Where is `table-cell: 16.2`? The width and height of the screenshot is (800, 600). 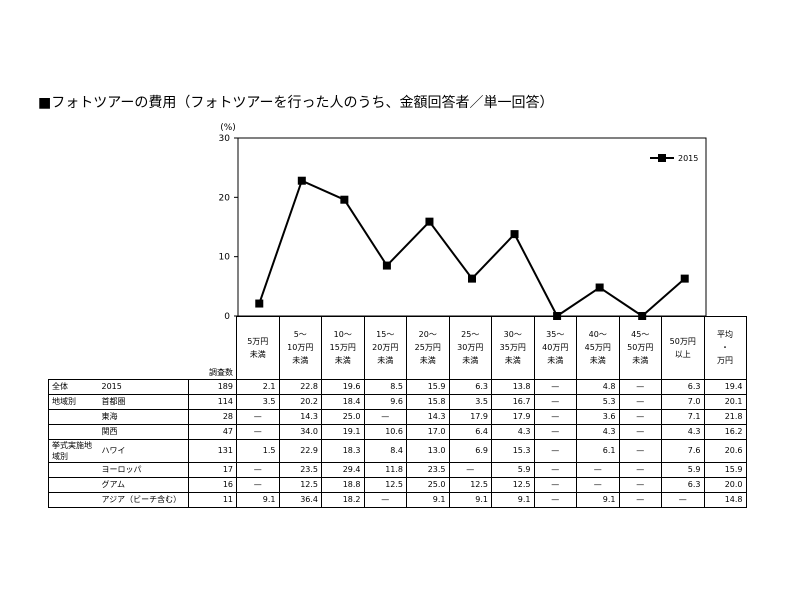
table-cell: 16.2 is located at coordinates (725, 431).